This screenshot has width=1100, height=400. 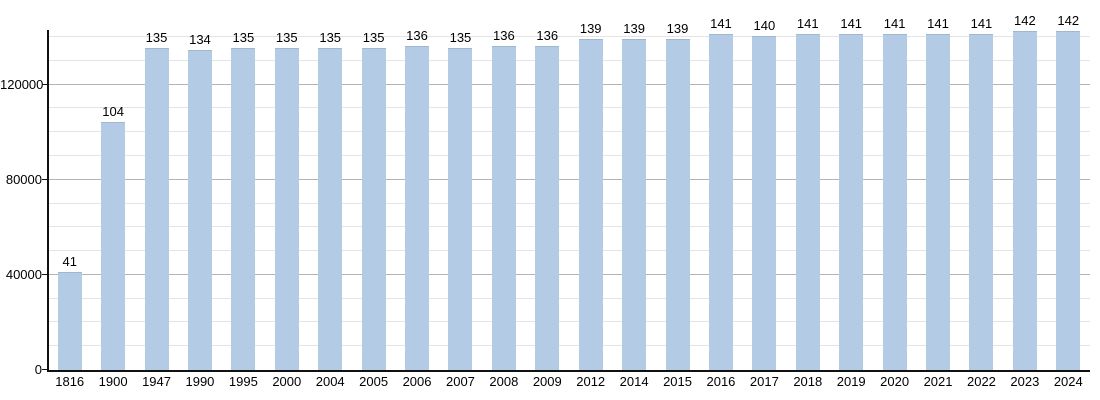 What do you see at coordinates (547, 381) in the screenshot?
I see `x-tick-label: 2009` at bounding box center [547, 381].